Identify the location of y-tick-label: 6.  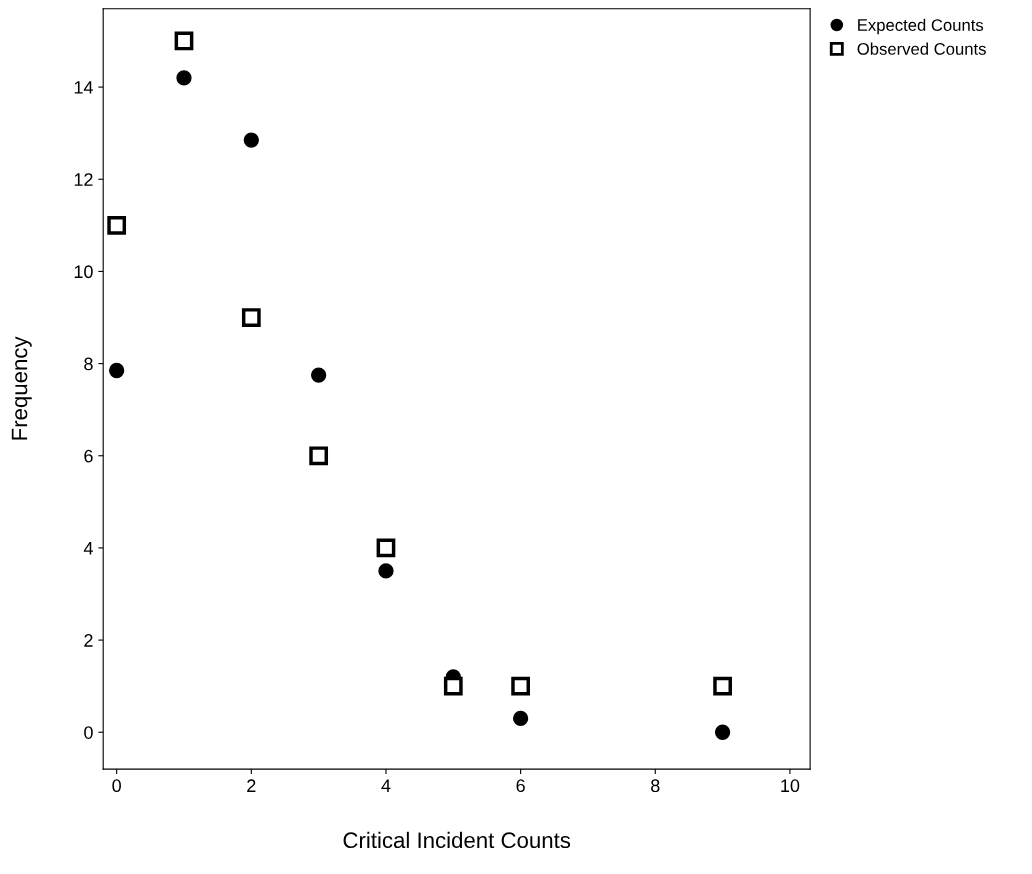
(88, 456).